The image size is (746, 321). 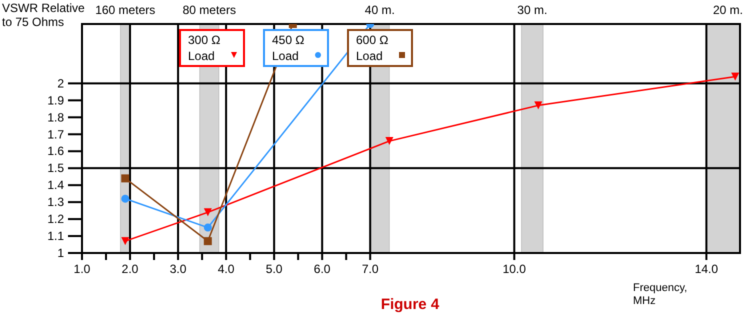 I want to click on x-tick-label: 4.0, so click(x=226, y=269).